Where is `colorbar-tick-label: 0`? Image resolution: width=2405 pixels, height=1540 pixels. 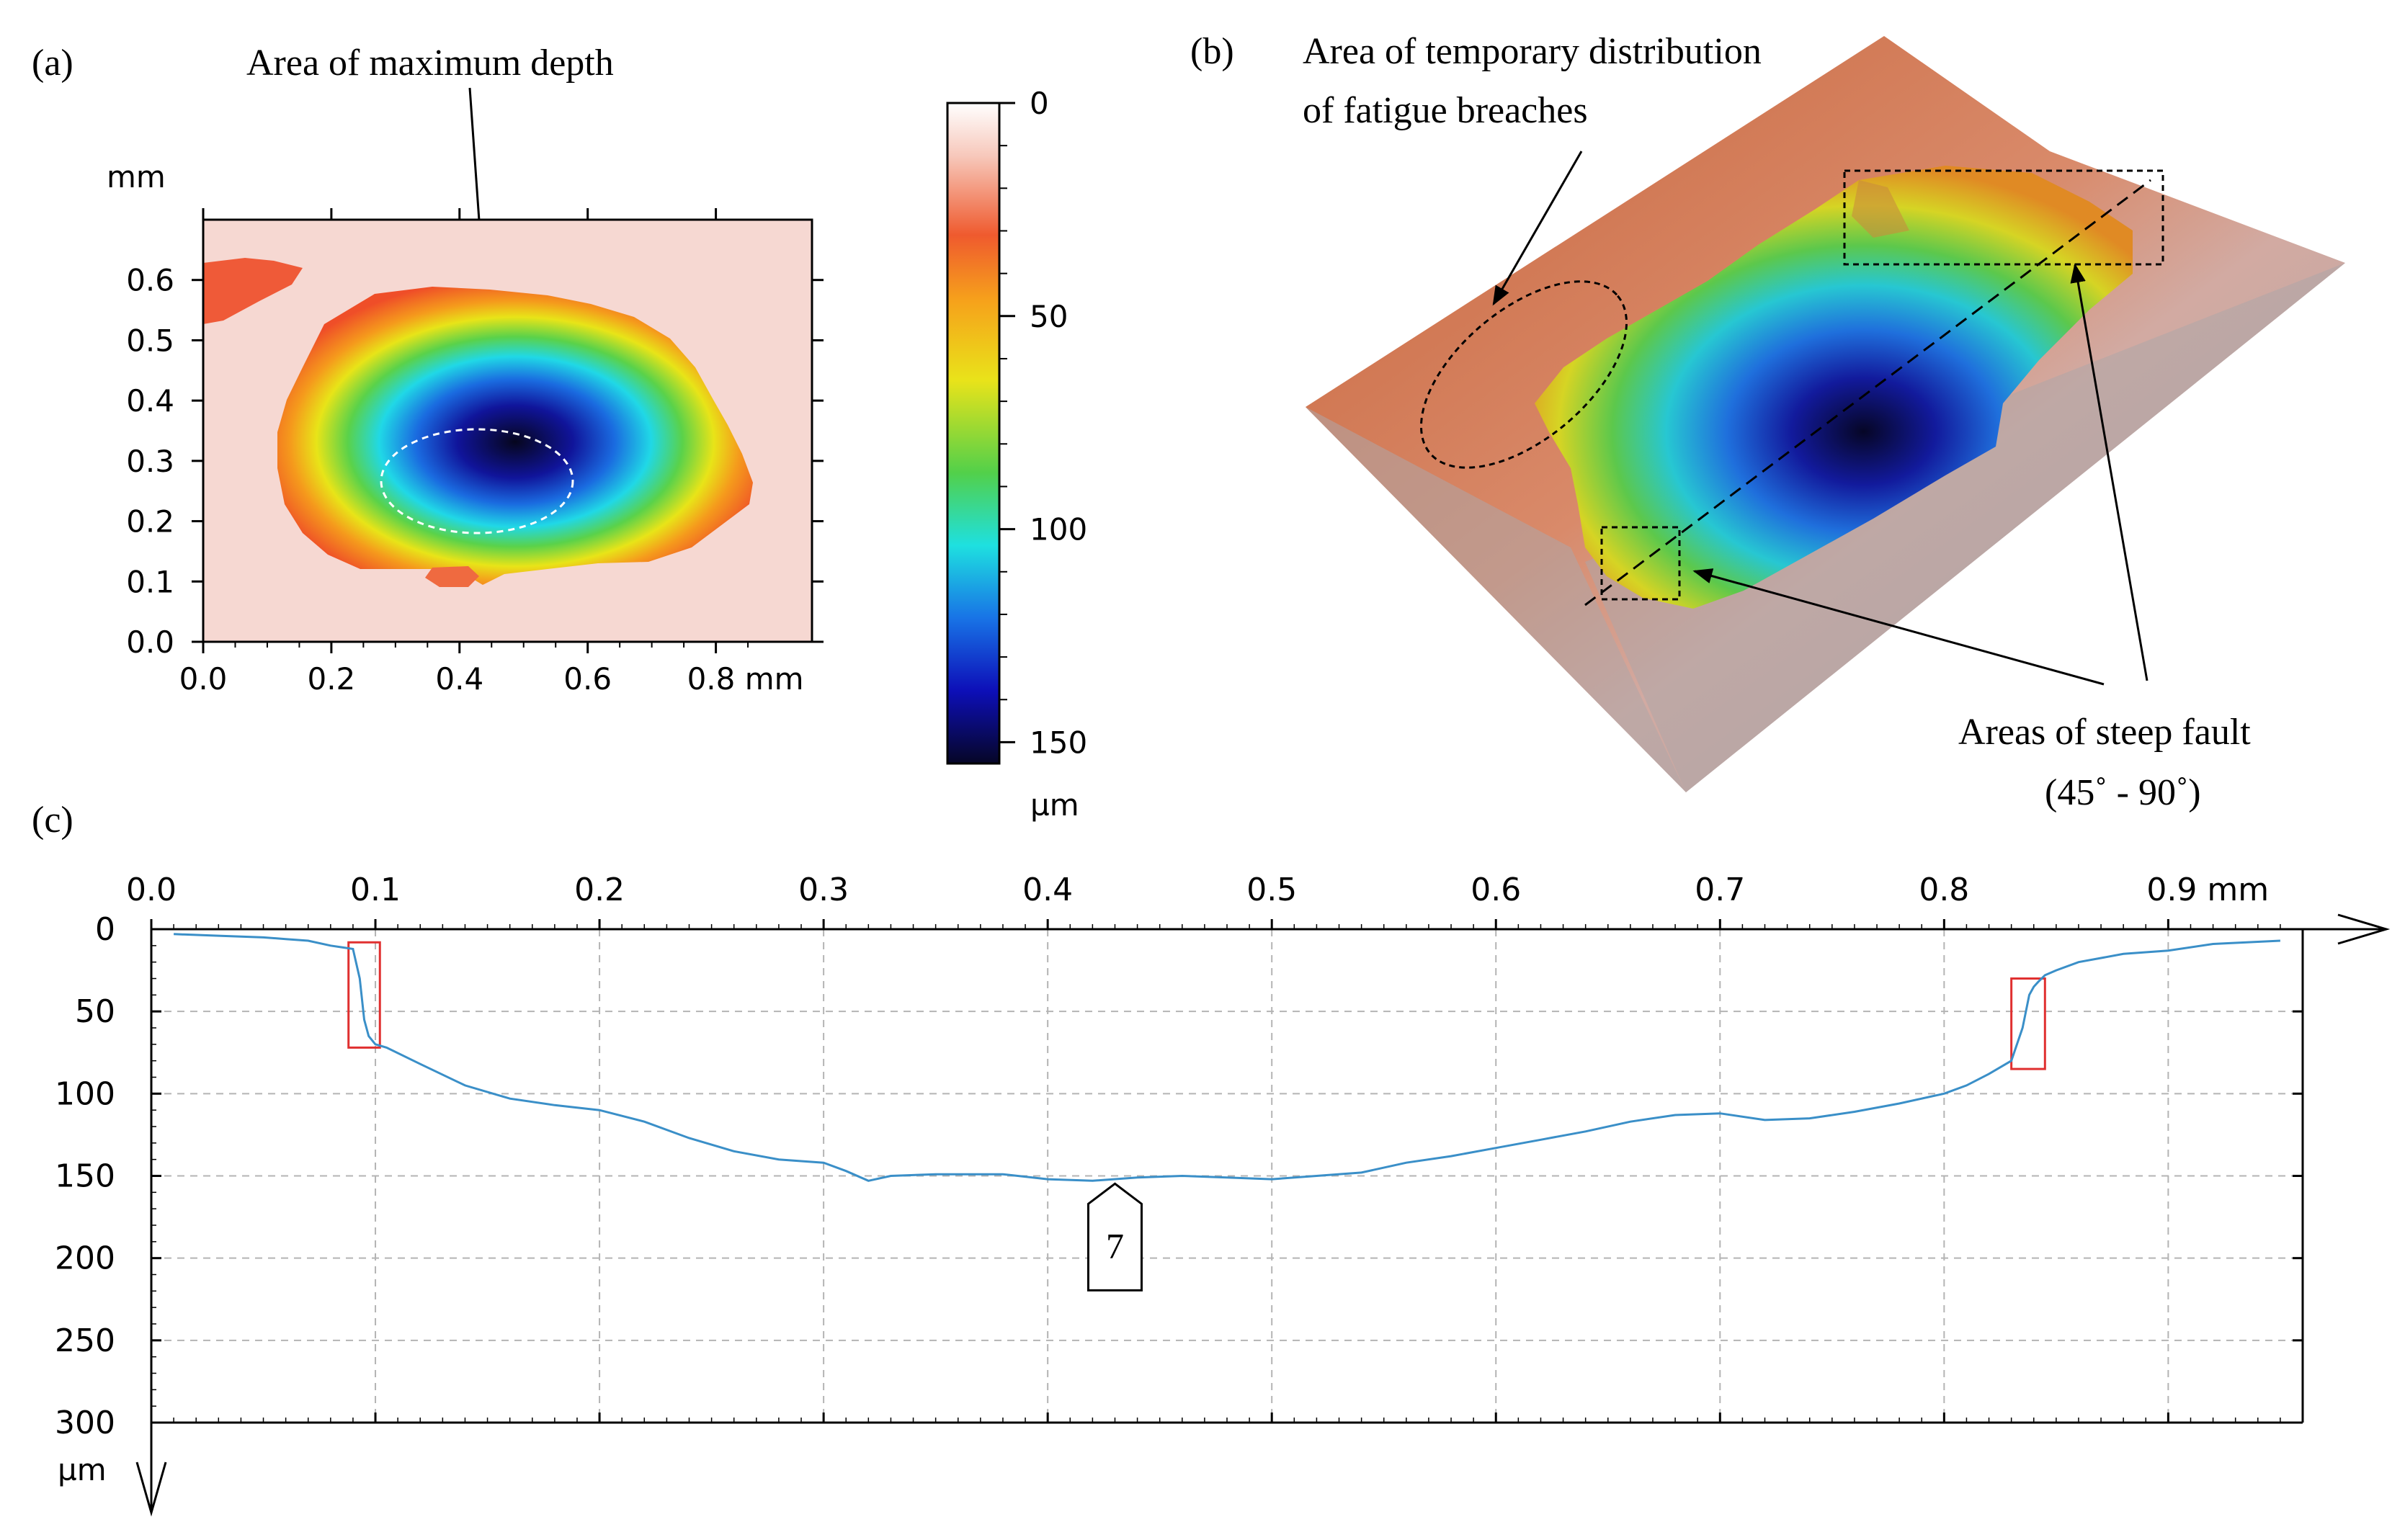 colorbar-tick-label: 0 is located at coordinates (1039, 104).